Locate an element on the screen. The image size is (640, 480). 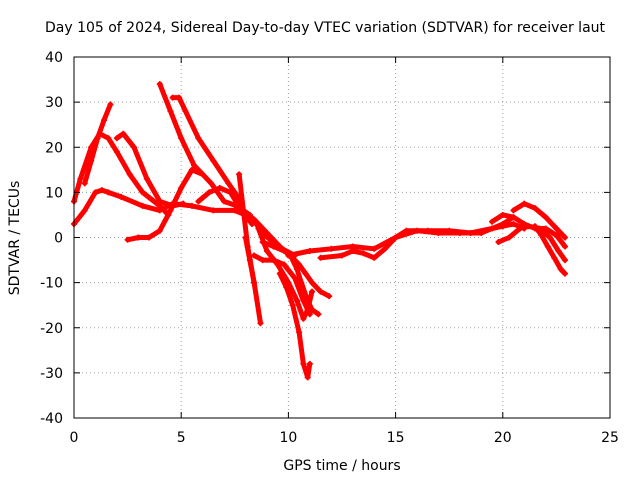
y-tick-label: -10 is located at coordinates (51, 284).